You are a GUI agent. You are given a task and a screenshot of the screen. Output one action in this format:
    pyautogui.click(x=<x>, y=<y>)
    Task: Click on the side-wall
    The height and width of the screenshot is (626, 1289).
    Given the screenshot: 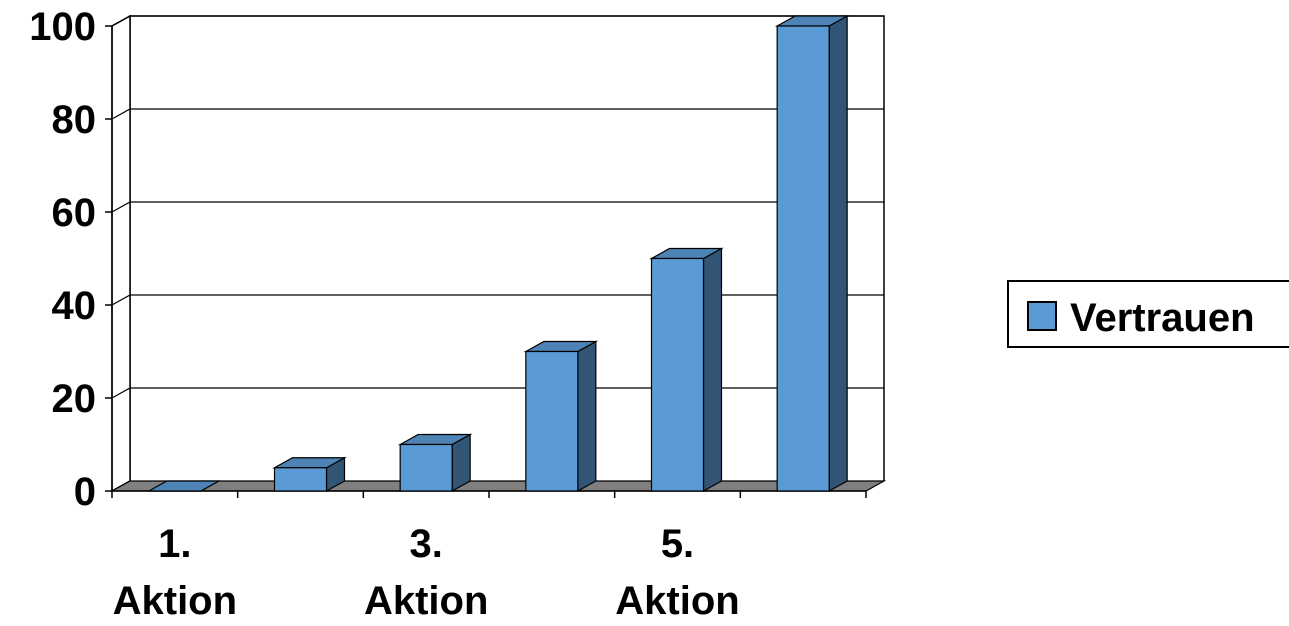 What is the action you would take?
    pyautogui.click(x=121, y=253)
    